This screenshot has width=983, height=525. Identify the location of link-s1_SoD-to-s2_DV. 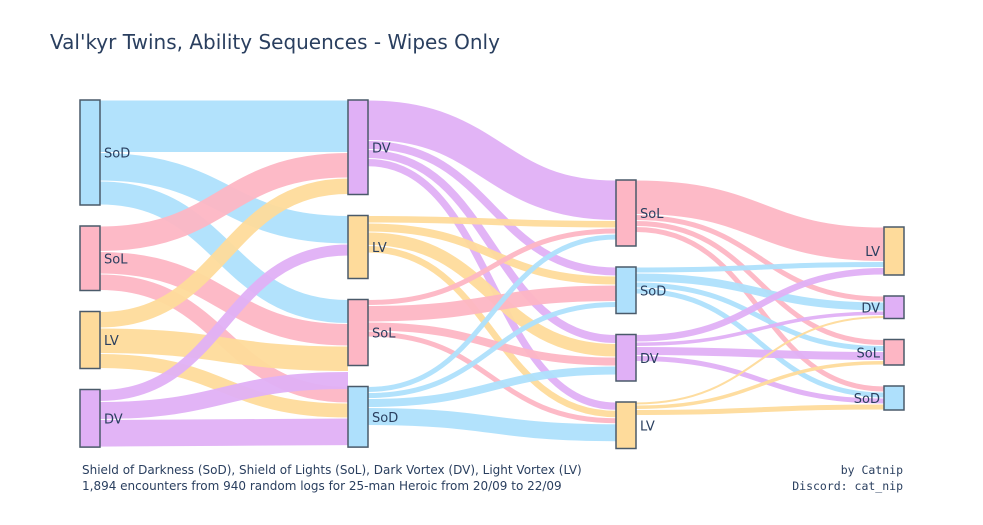
(492, 386).